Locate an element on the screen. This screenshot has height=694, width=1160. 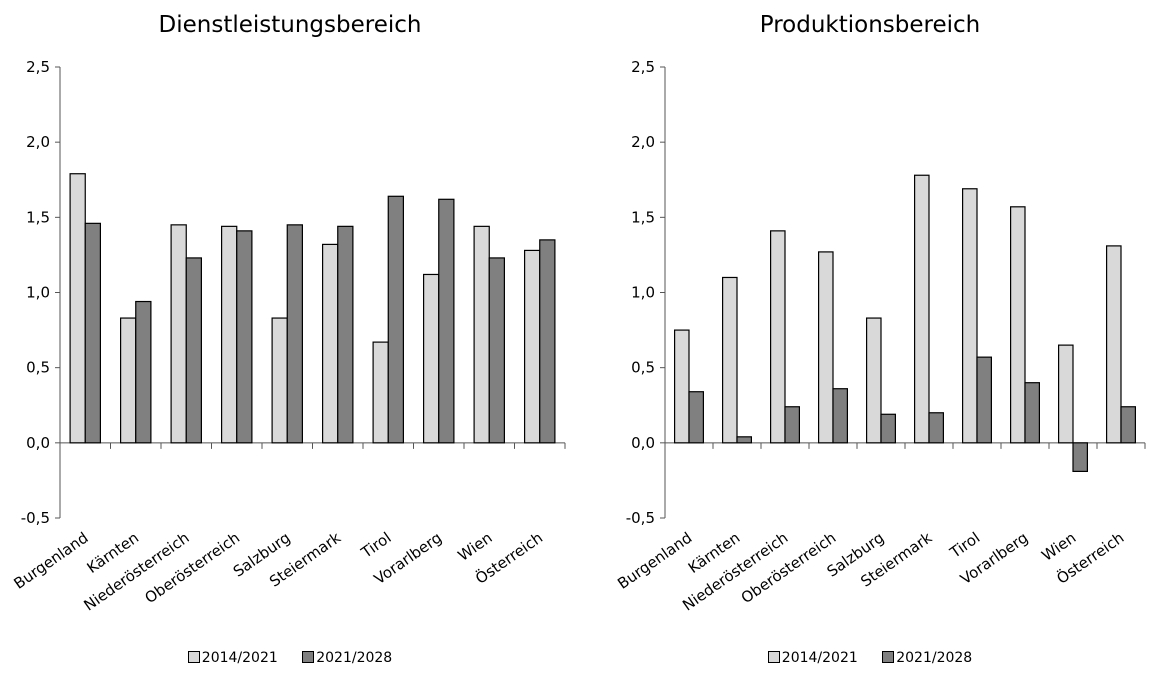
chart-title: Dienstleistungsbereich is located at coordinates (290, 25).